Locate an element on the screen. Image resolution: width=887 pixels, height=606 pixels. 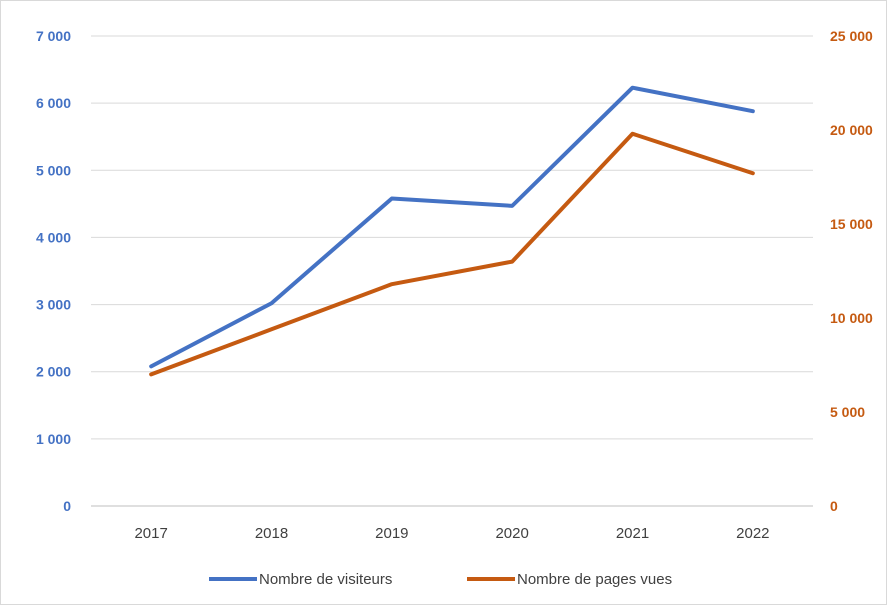
left-axis-tick-label: 7 000 is located at coordinates (53, 36).